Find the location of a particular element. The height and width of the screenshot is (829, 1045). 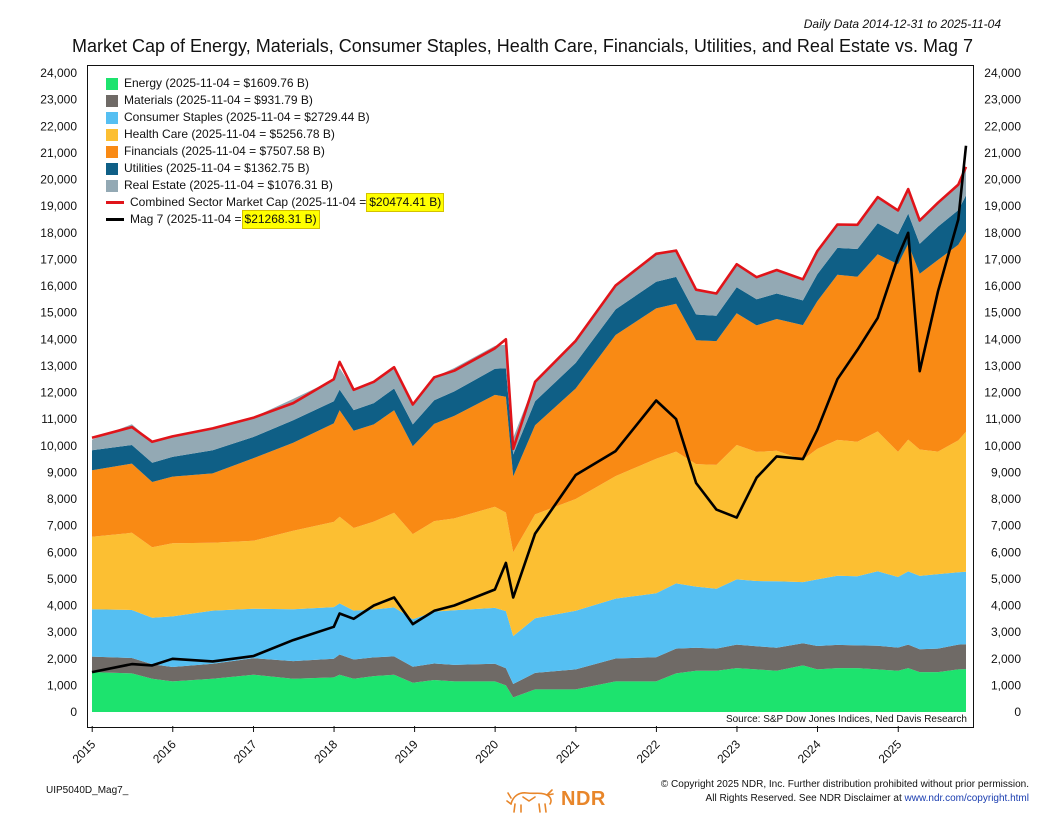

y-tick-label-left: 10,000 is located at coordinates (58, 446).